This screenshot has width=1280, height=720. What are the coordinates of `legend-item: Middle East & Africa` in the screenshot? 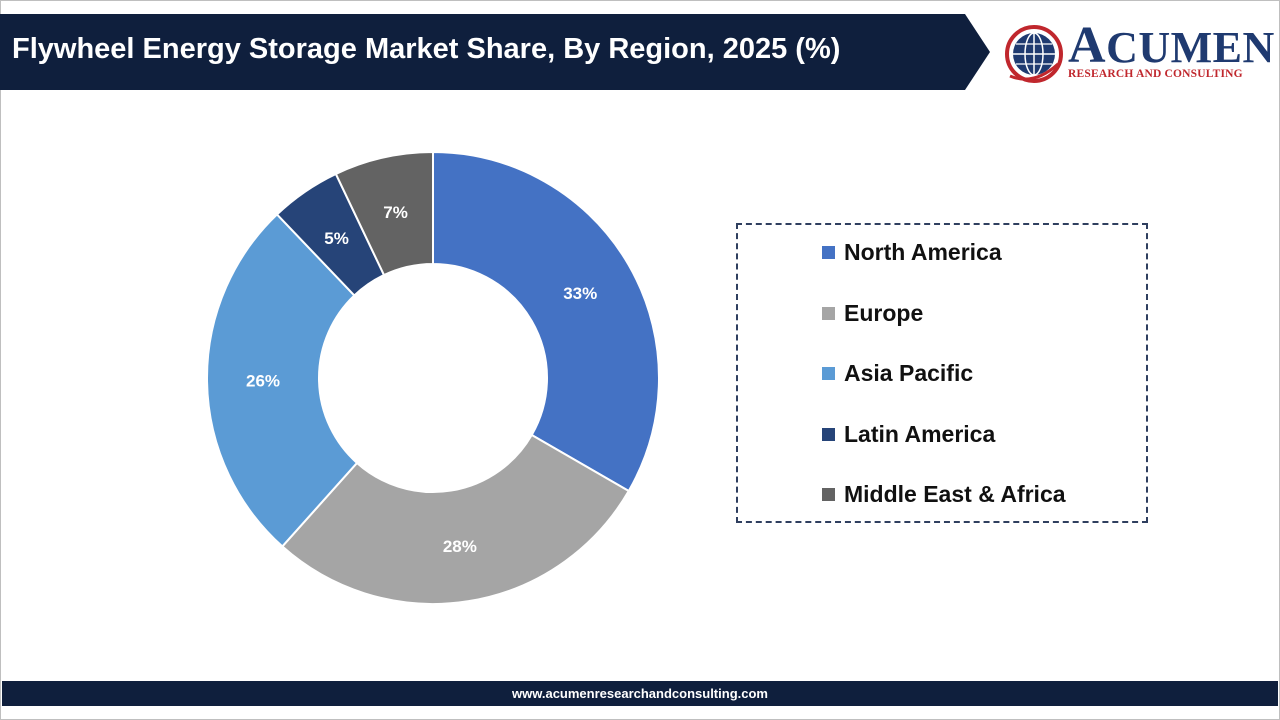 It's located at (944, 494).